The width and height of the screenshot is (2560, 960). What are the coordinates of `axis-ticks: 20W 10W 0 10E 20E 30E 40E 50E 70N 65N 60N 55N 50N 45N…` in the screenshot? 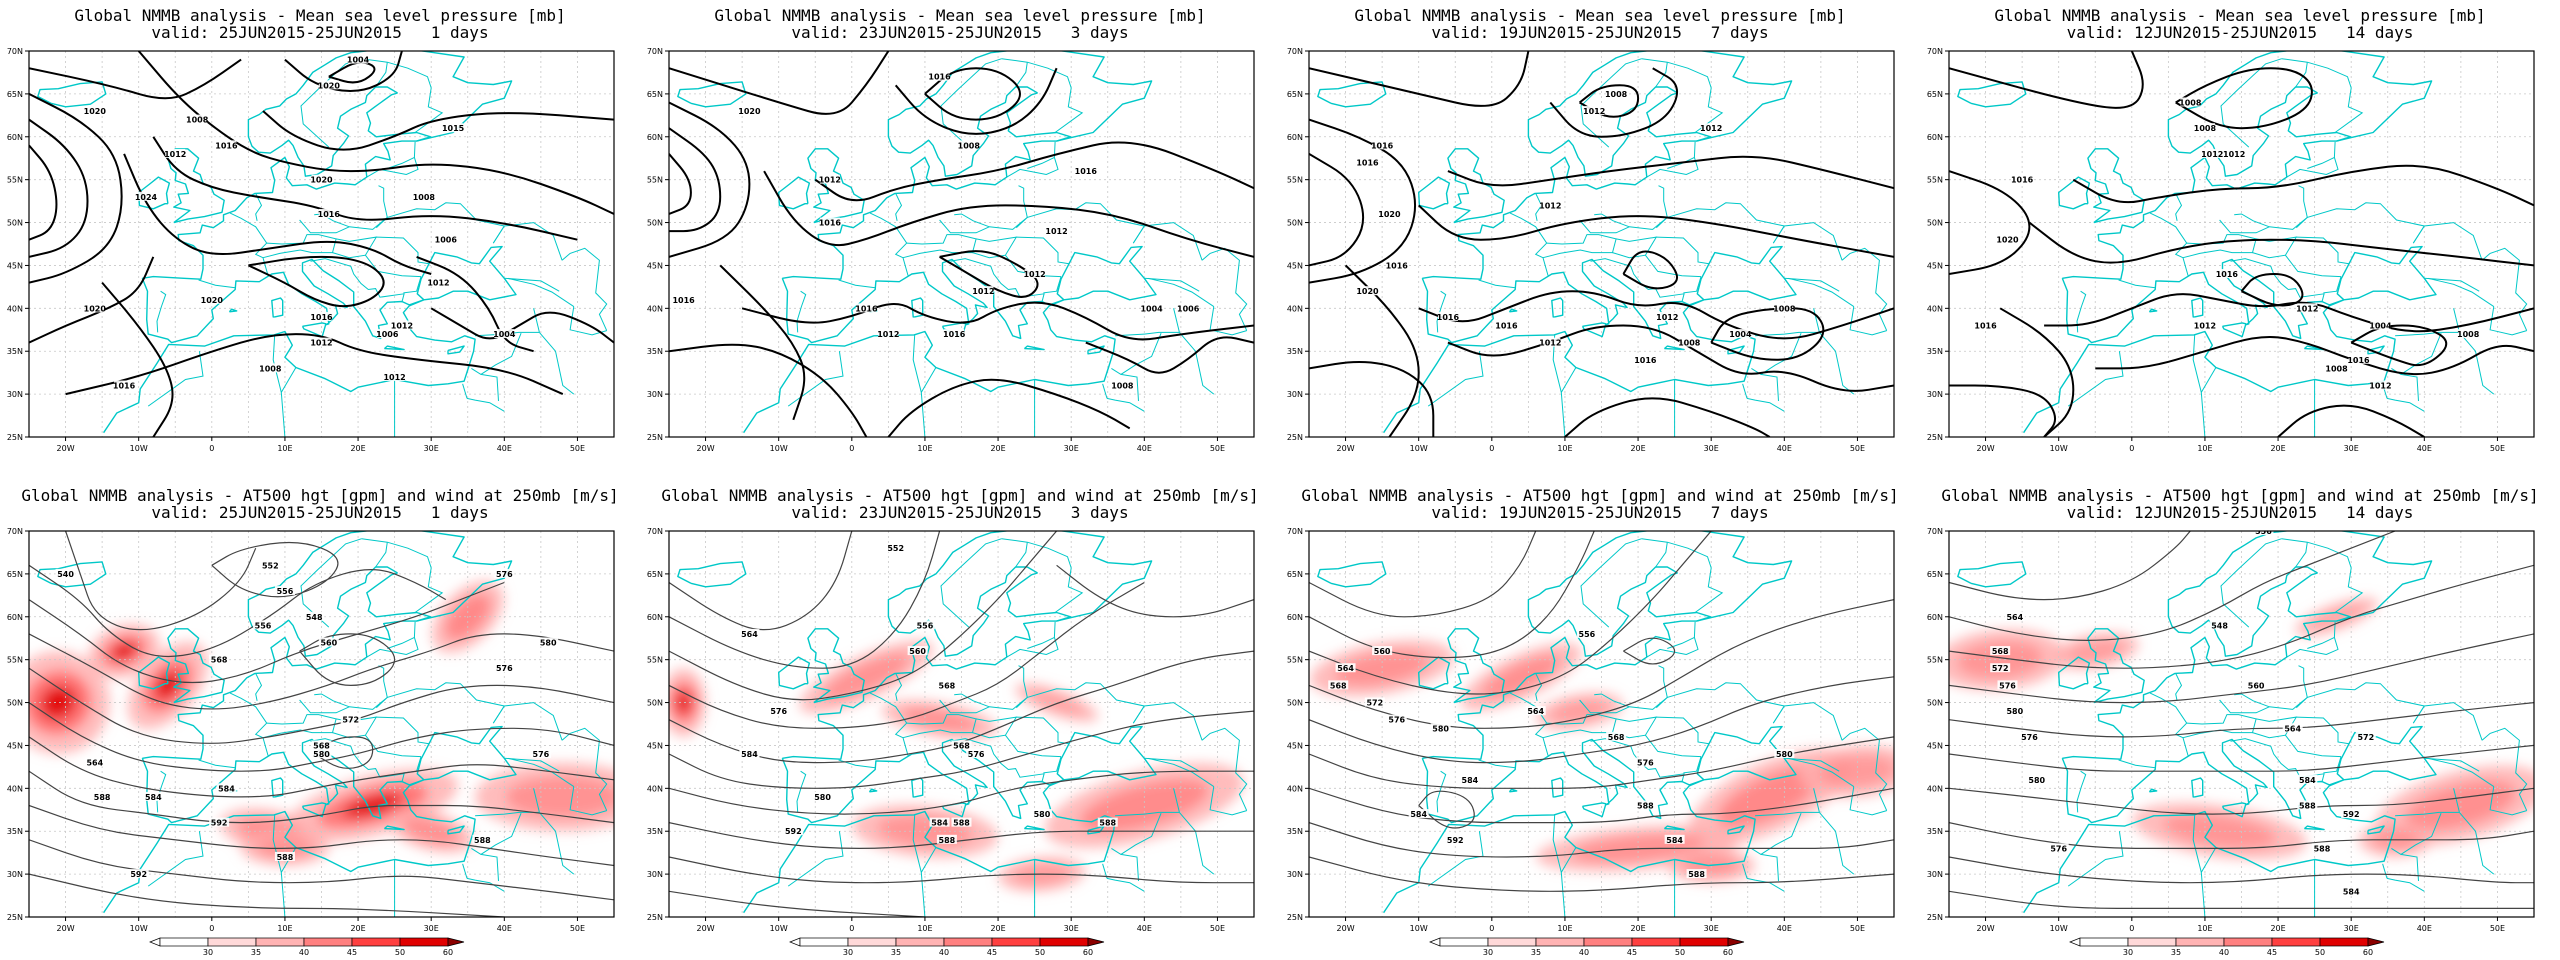 It's located at (296, 250).